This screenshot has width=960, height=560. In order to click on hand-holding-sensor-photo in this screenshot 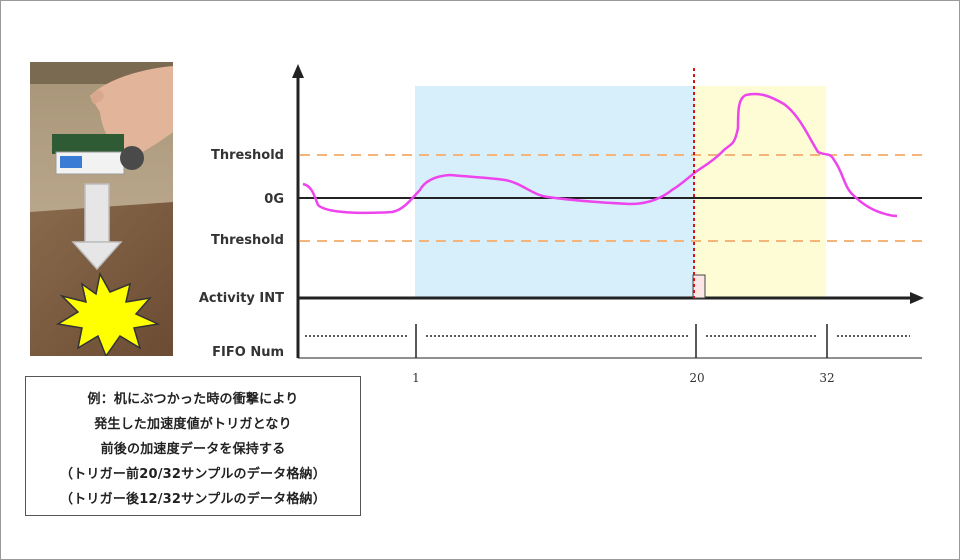, I will do `click(101, 209)`.